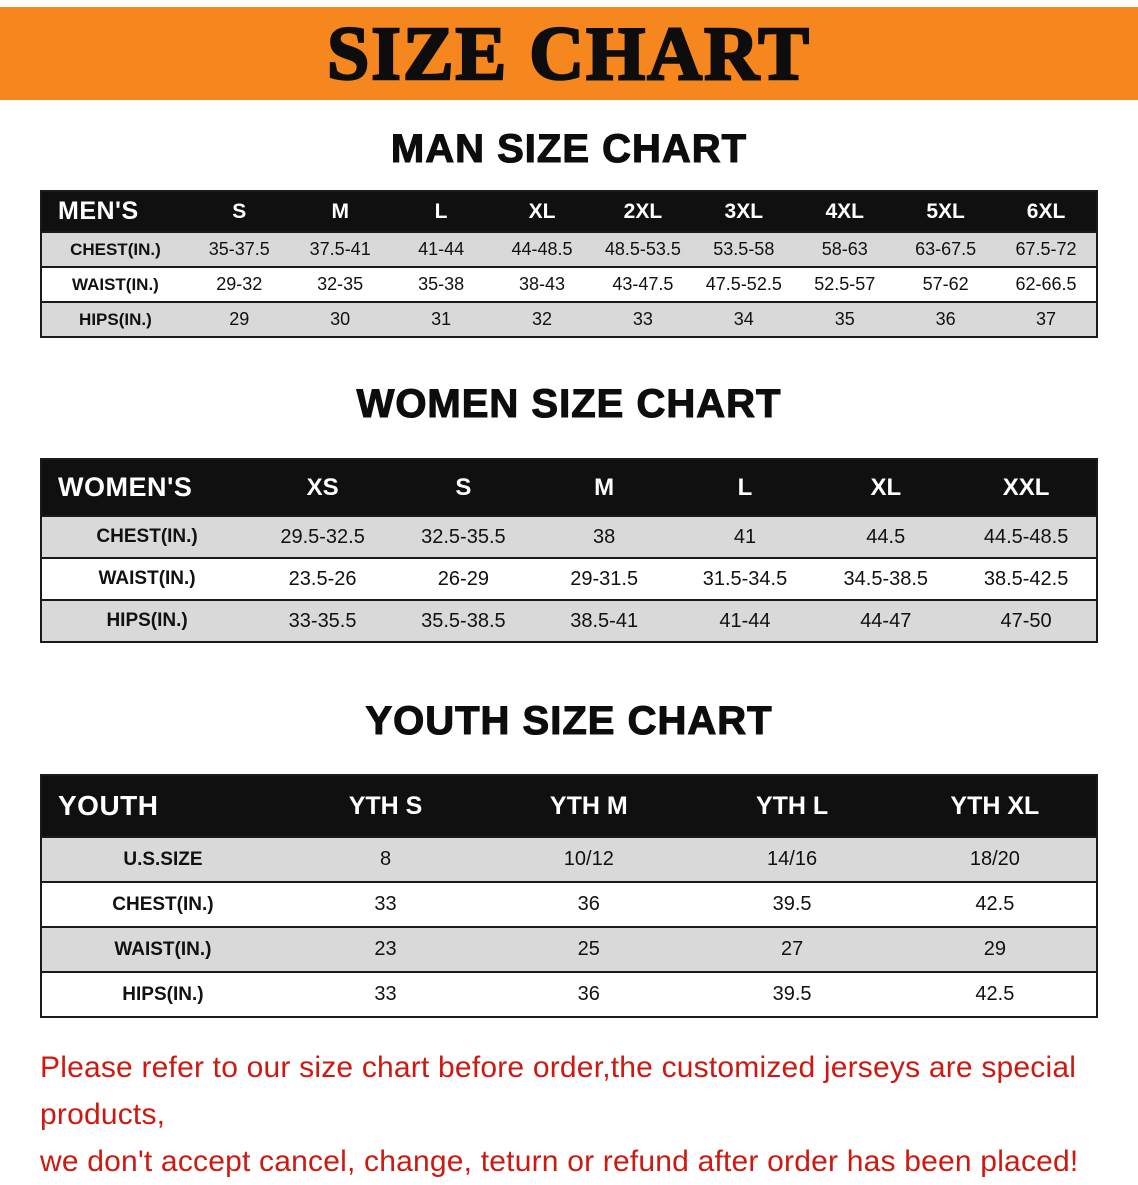 Image resolution: width=1138 pixels, height=1185 pixels. I want to click on women-section-heading: WOMEN SIZE CHART, so click(569, 403).